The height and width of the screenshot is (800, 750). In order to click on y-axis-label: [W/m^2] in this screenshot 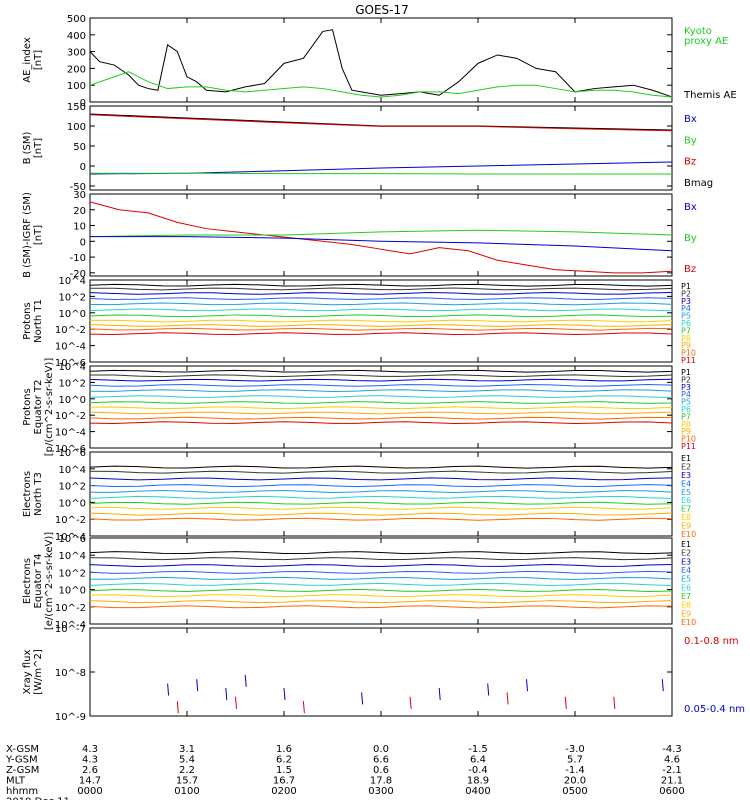, I will do `click(38, 672)`.